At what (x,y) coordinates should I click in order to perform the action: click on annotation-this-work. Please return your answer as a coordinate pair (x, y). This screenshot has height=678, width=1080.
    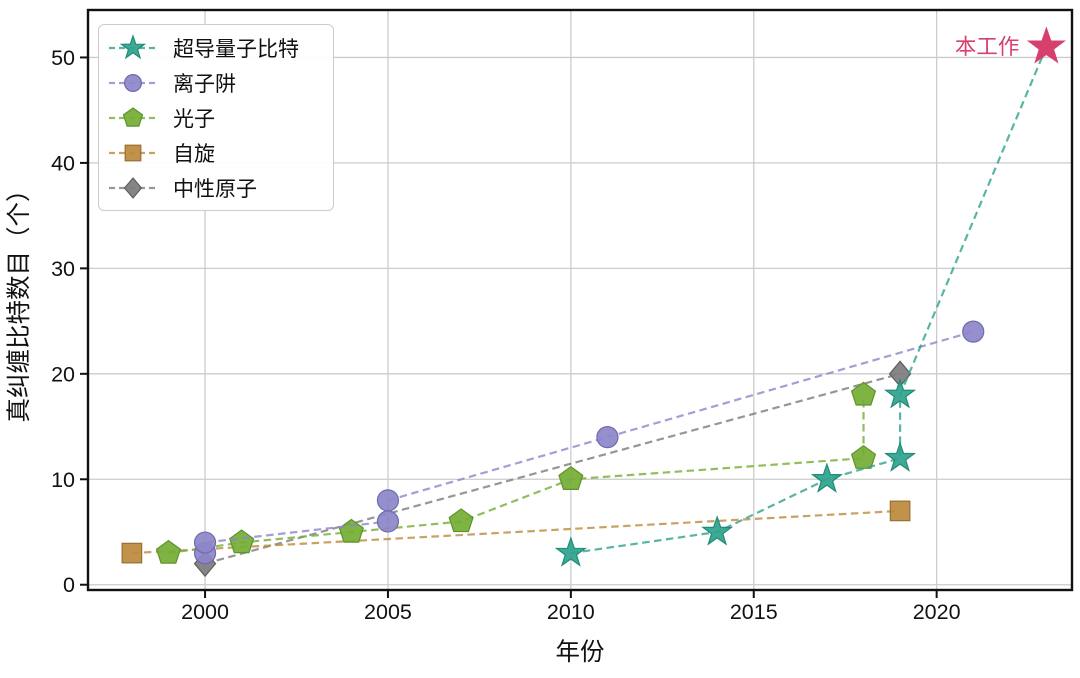
    Looking at the image, I should click on (1046, 45).